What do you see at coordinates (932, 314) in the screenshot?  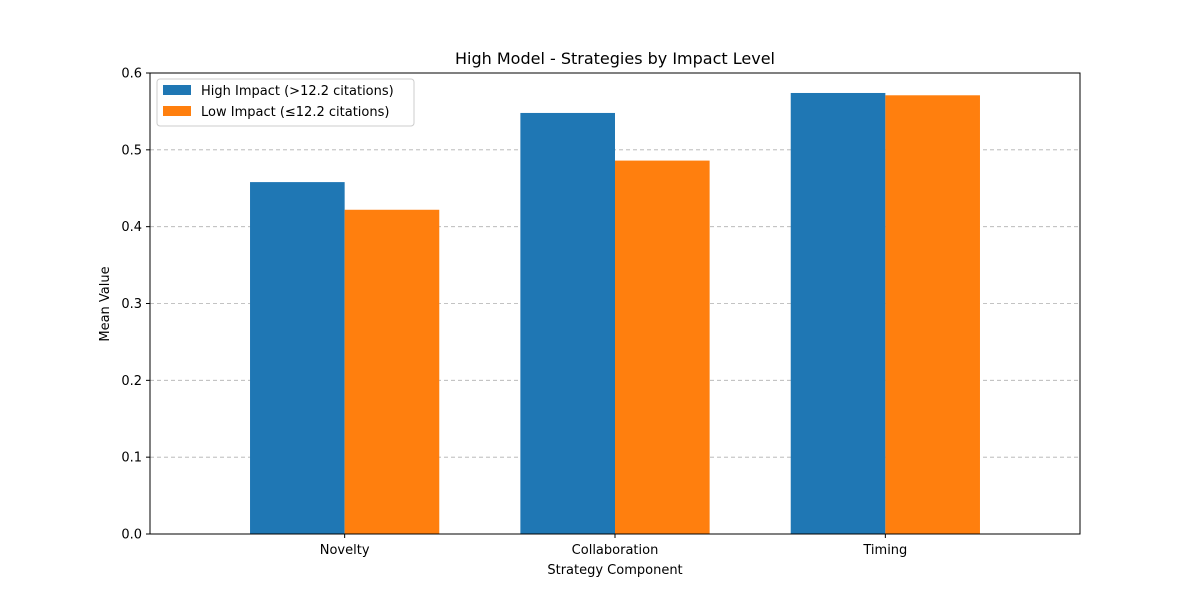 I see `bar-low-impact-timing` at bounding box center [932, 314].